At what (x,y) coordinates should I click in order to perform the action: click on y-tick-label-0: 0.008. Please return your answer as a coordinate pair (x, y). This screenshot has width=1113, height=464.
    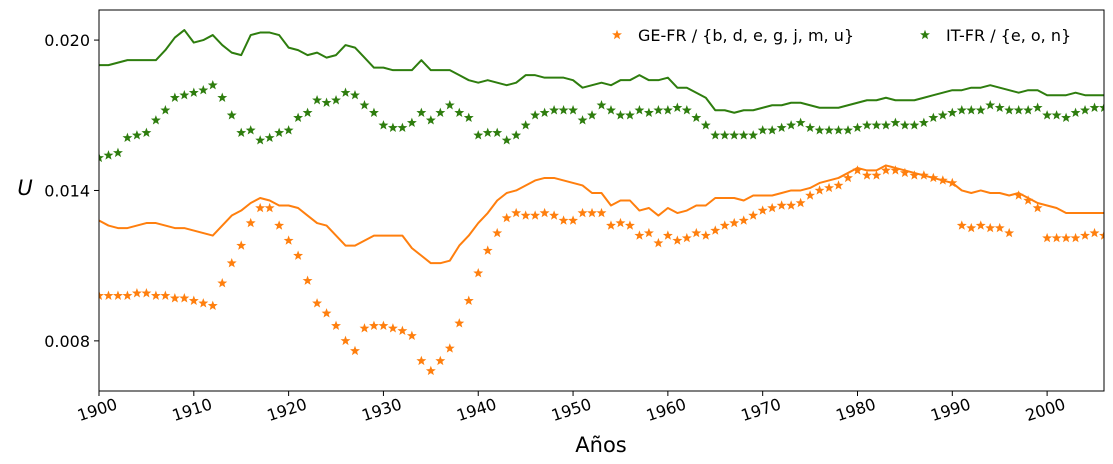
    Looking at the image, I should click on (67, 341).